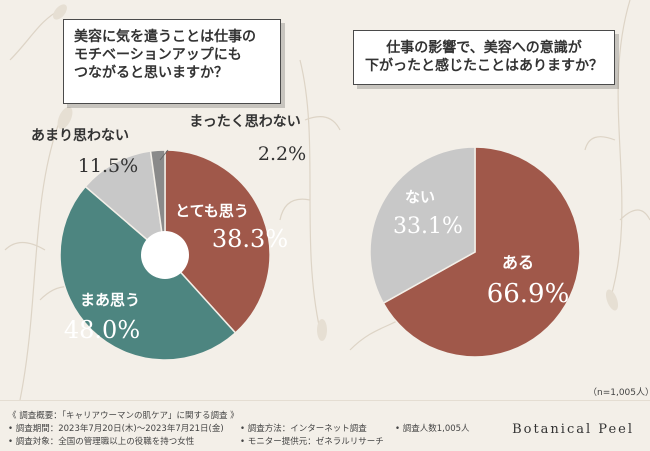  What do you see at coordinates (116, 429) in the screenshot?
I see `survey-period: • 調査期間：2023年7月20日(木)〜2023年7月21日(金)` at bounding box center [116, 429].